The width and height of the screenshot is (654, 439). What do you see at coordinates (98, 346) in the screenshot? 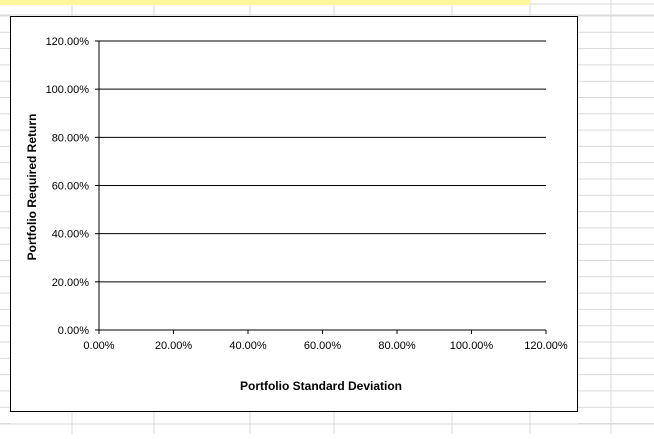
I see `x-tick-label: 0.00%` at bounding box center [98, 346].